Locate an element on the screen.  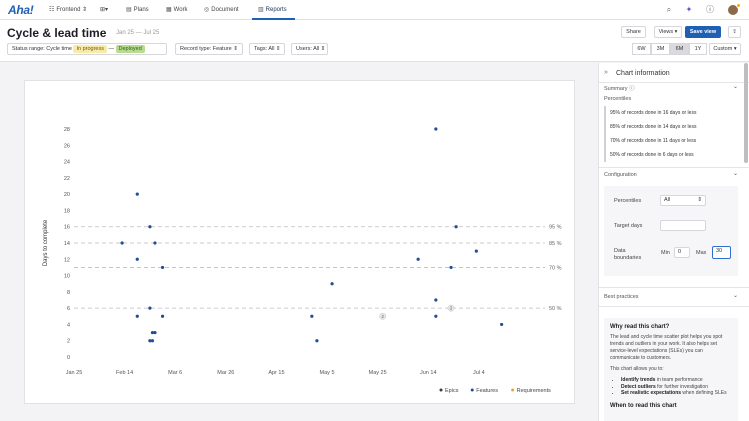
collapse-panel-icon: » is located at coordinates (606, 72).